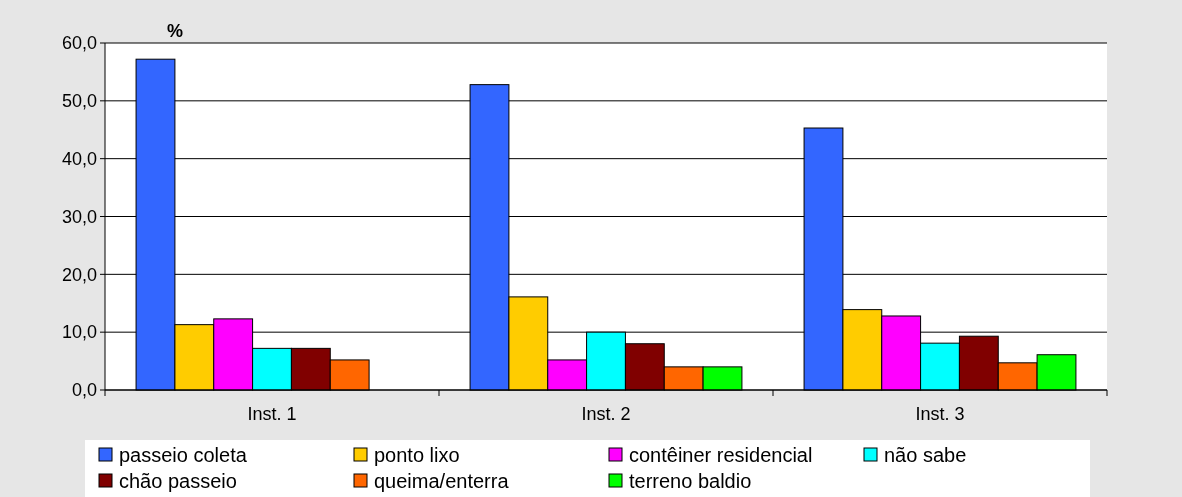  I want to click on legend-label: terreno baldio, so click(690, 481).